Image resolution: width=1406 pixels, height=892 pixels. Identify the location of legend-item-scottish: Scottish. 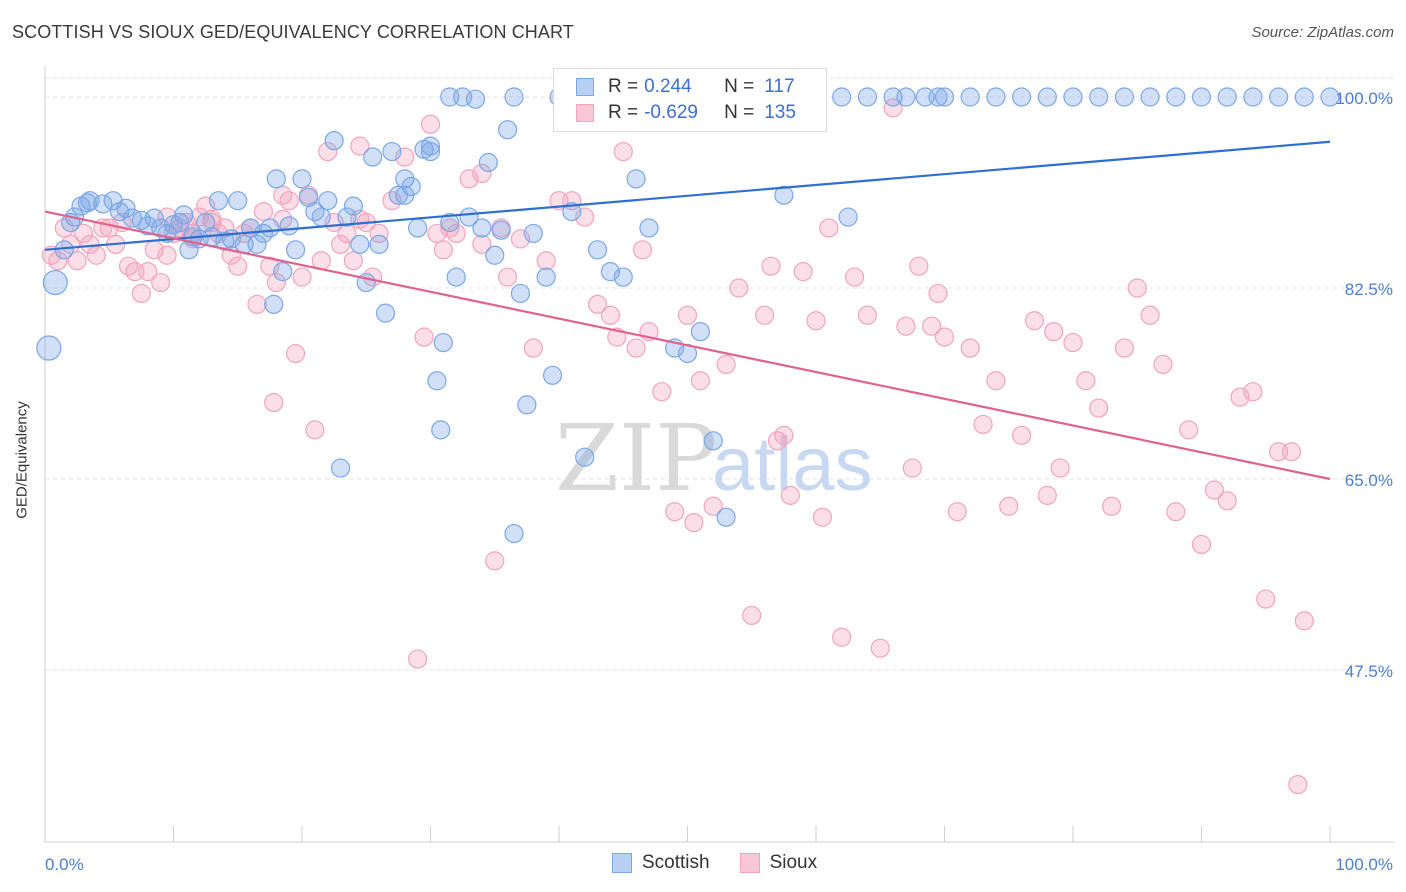
(661, 863).